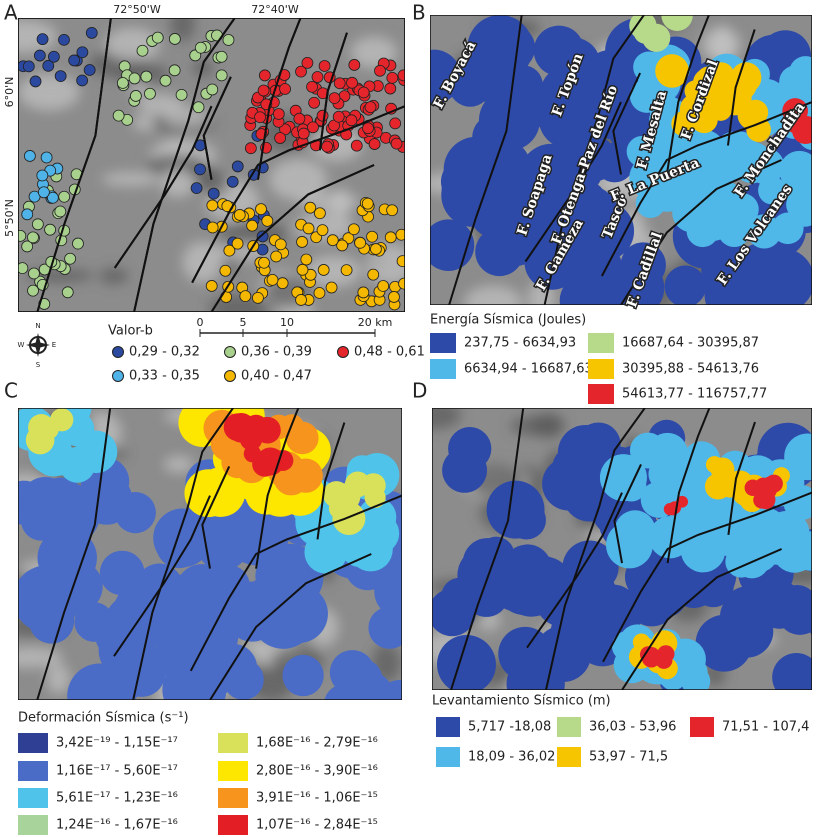  What do you see at coordinates (103, 718) in the screenshot?
I see `legend-title: Deformación Sísmica (s⁻¹)` at bounding box center [103, 718].